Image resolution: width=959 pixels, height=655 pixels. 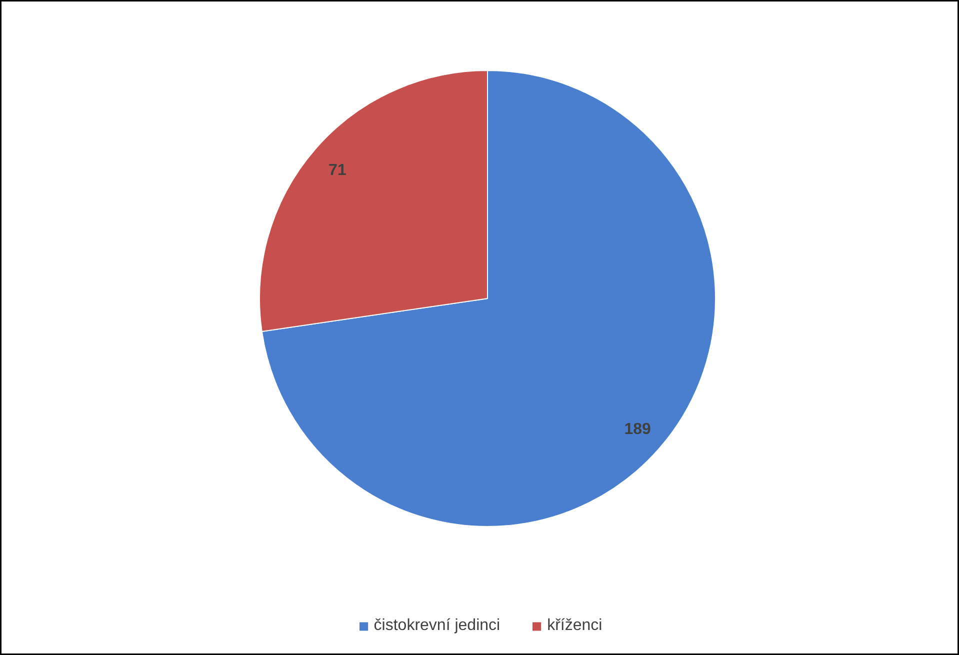 I want to click on data-label: 71, so click(x=337, y=170).